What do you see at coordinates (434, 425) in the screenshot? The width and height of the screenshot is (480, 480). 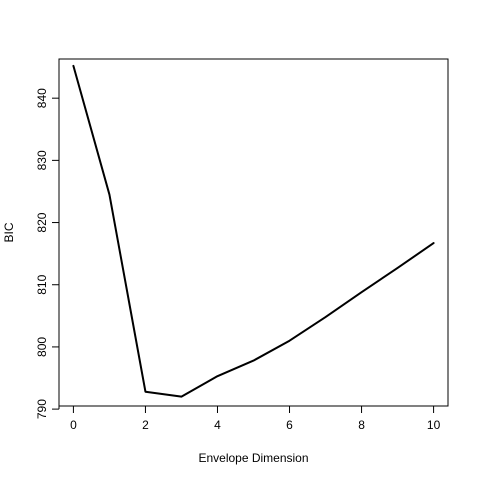 I see `x-tick-label: 10` at bounding box center [434, 425].